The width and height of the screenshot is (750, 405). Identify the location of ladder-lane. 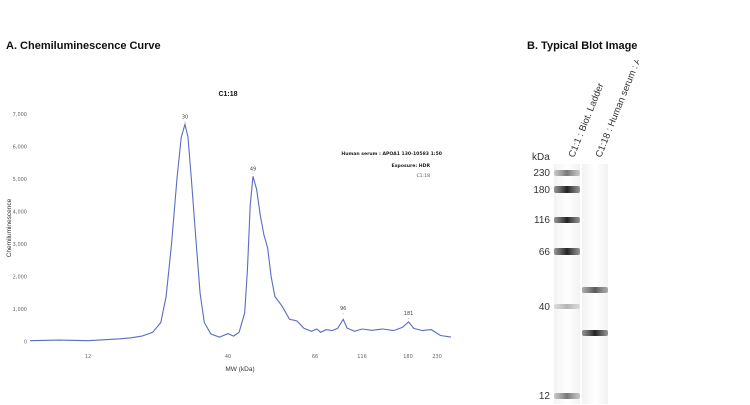
(567, 284).